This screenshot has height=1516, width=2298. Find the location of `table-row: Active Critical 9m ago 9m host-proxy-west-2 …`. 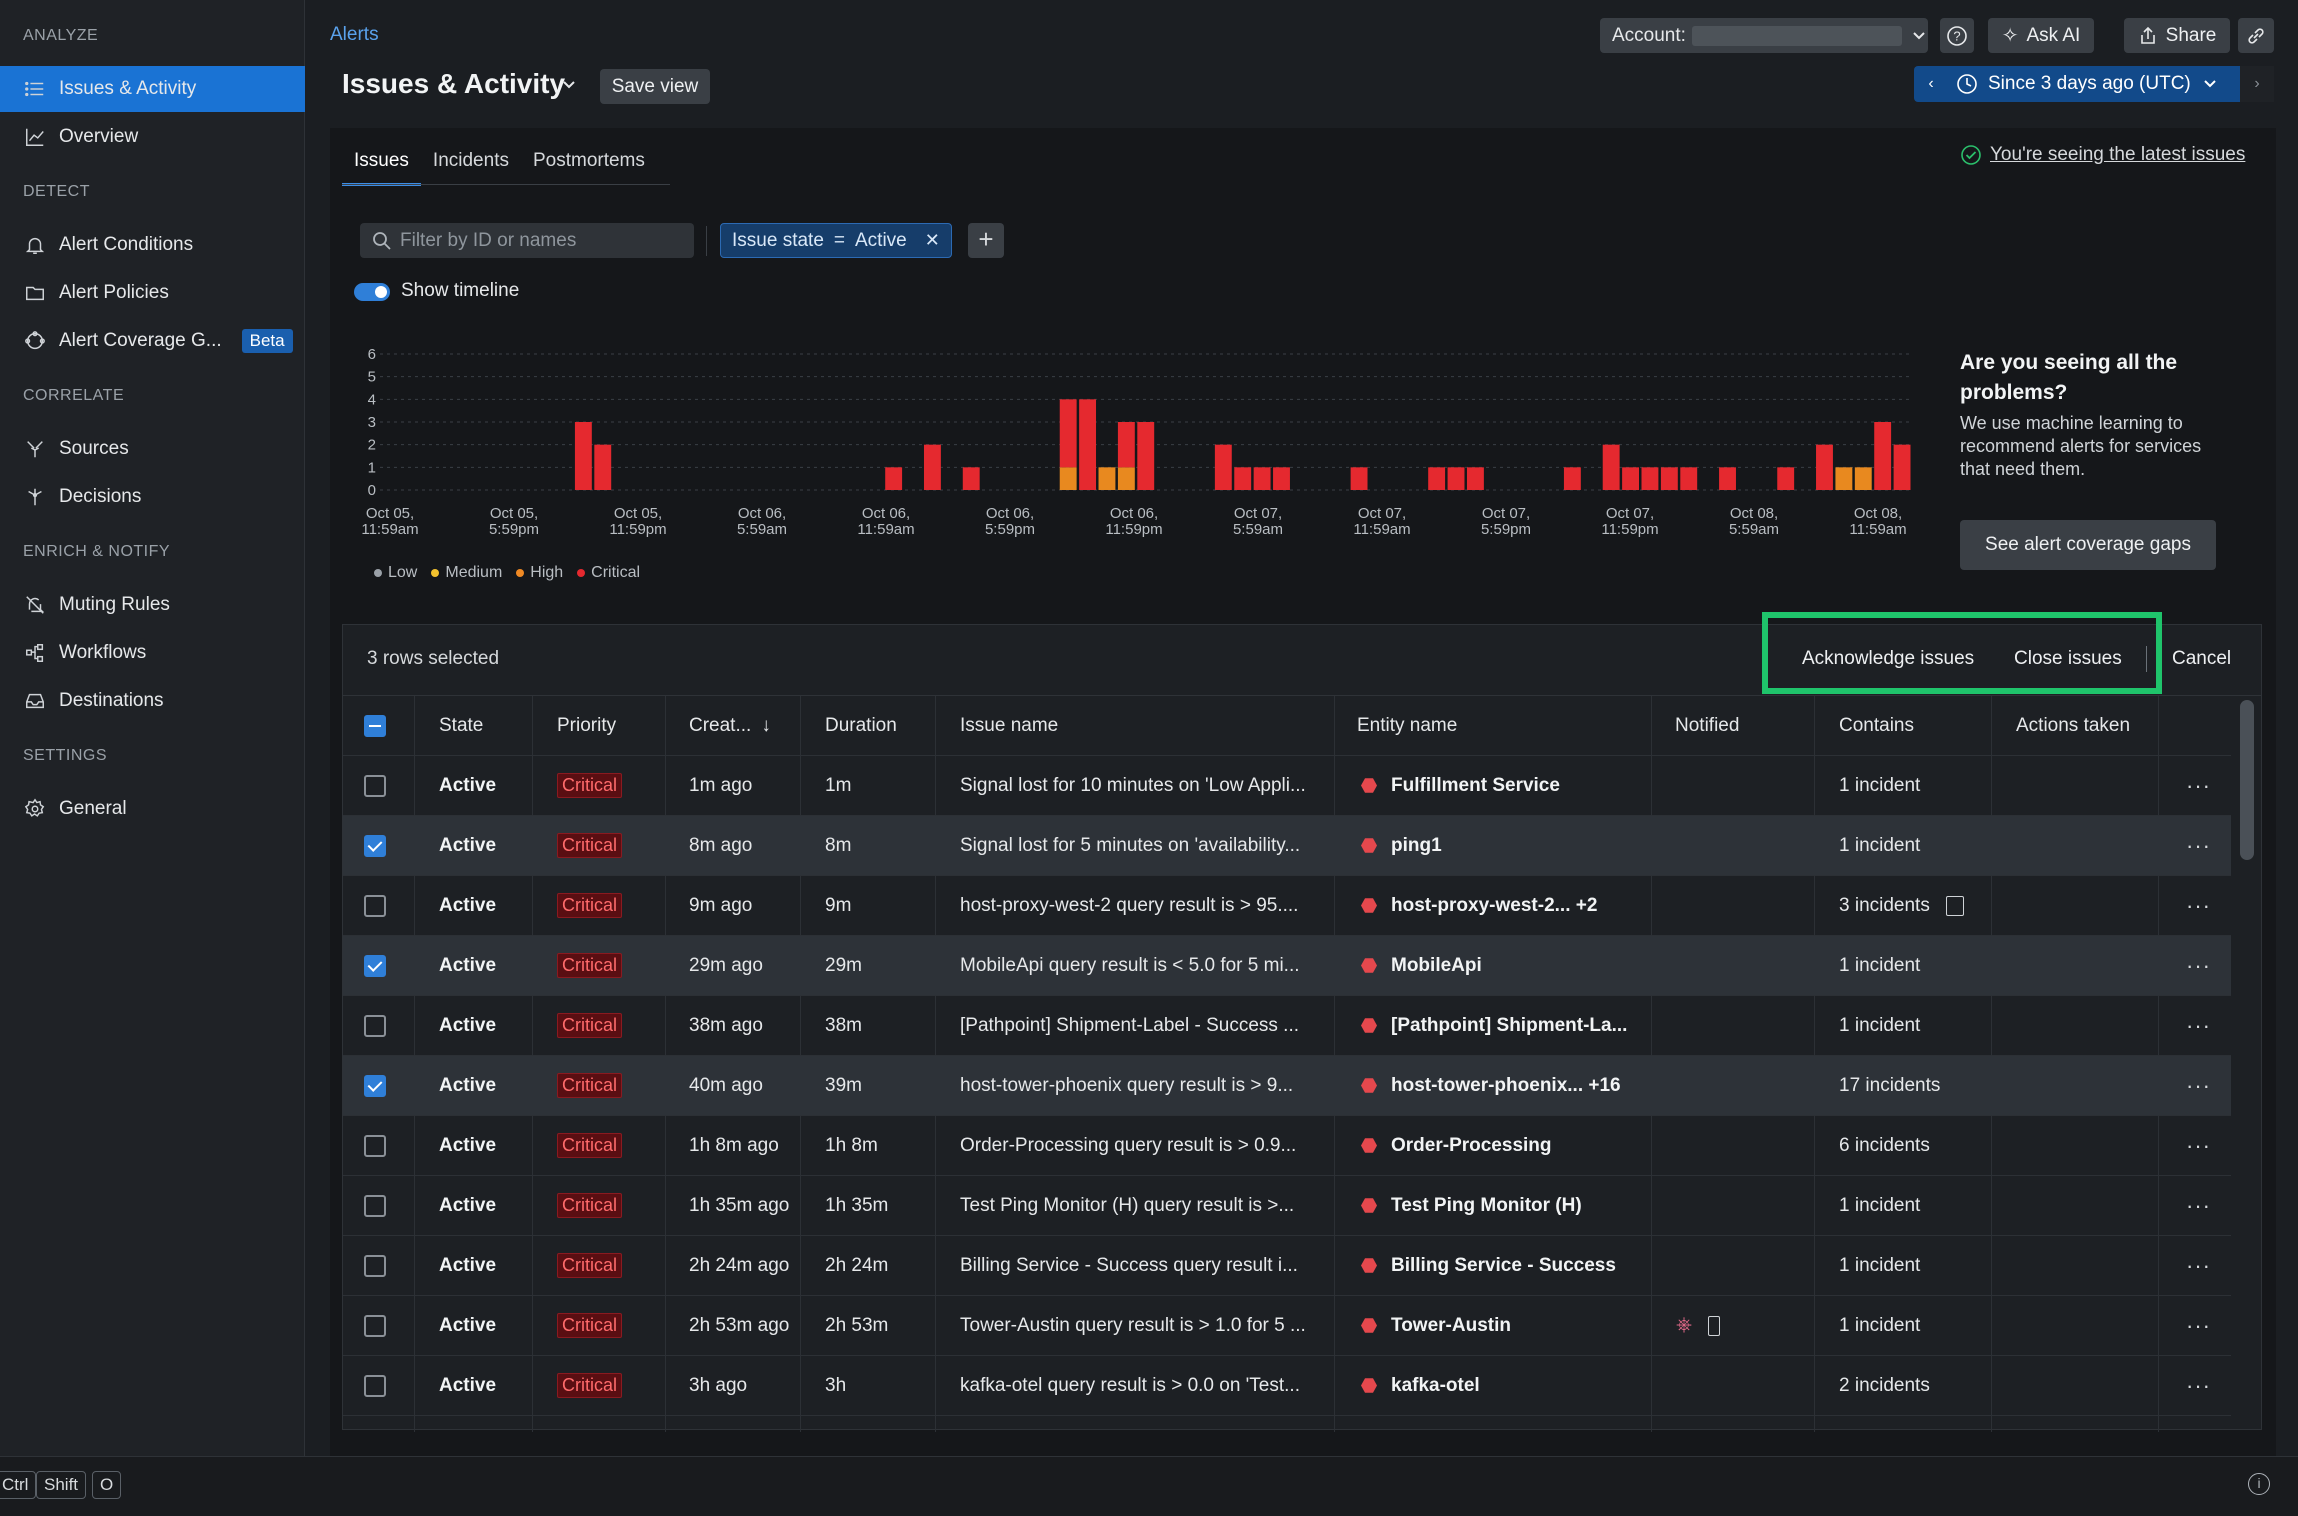

table-row: Active Critical 9m ago 9m host-proxy-west-2 … is located at coordinates (1287, 906).